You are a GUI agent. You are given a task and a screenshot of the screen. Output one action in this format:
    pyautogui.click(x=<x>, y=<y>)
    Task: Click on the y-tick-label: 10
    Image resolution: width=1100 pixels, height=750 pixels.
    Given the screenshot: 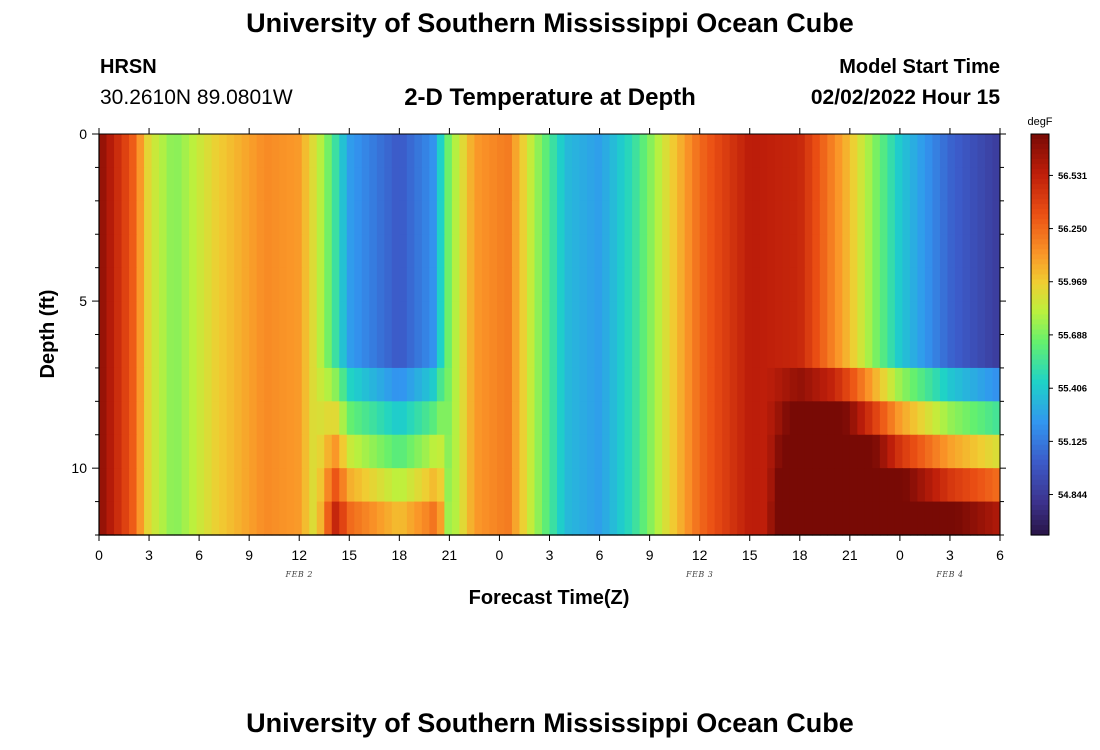 What is the action you would take?
    pyautogui.click(x=79, y=468)
    